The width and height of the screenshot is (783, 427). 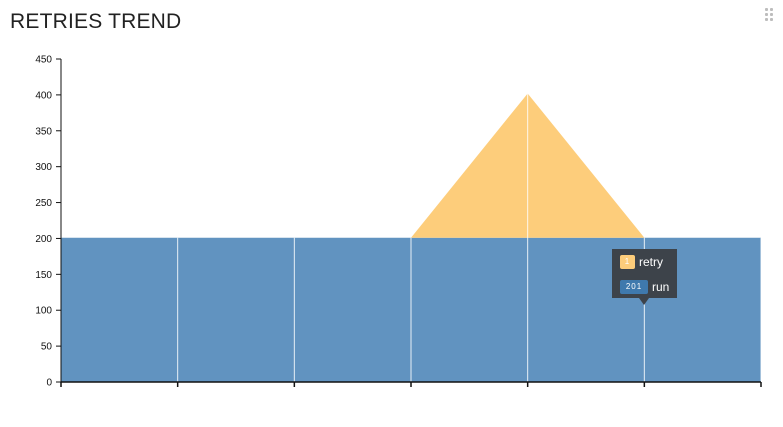 What do you see at coordinates (644, 277) in the screenshot?
I see `chart-tooltip: 1 retry 201 run` at bounding box center [644, 277].